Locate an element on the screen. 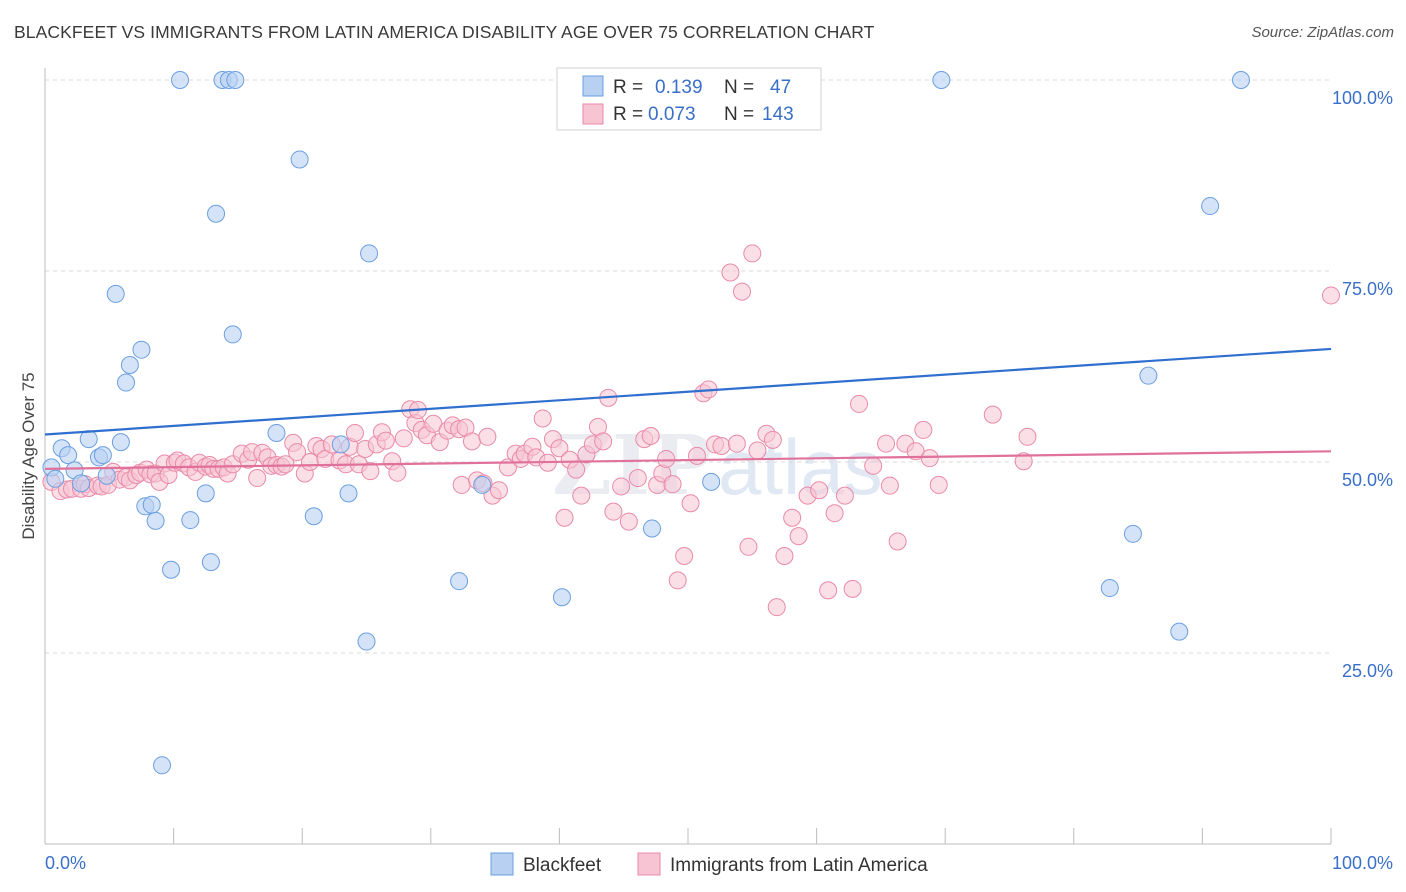 The image size is (1406, 892). y-tick-label: 100.0% is located at coordinates (1362, 98).